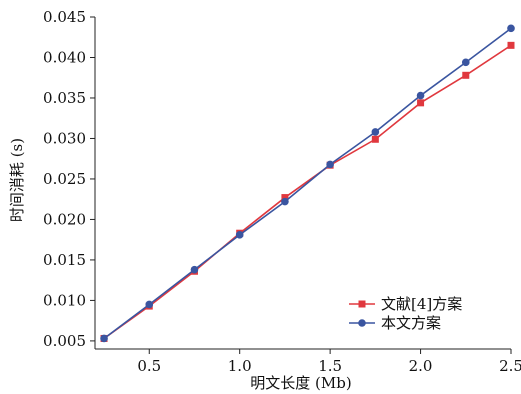 The height and width of the screenshot is (394, 521). I want to click on x-axis-ticks: 0.5 1.0 1.5 2.0 2.5, so click(329, 362).